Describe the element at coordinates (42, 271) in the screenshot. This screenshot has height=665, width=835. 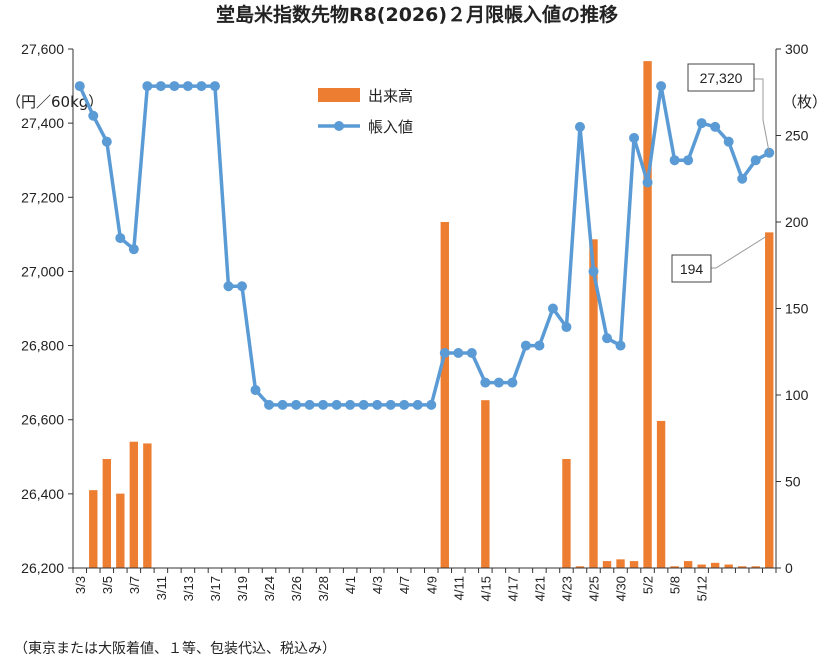
I see `left-tick-label: 27,000` at that location.